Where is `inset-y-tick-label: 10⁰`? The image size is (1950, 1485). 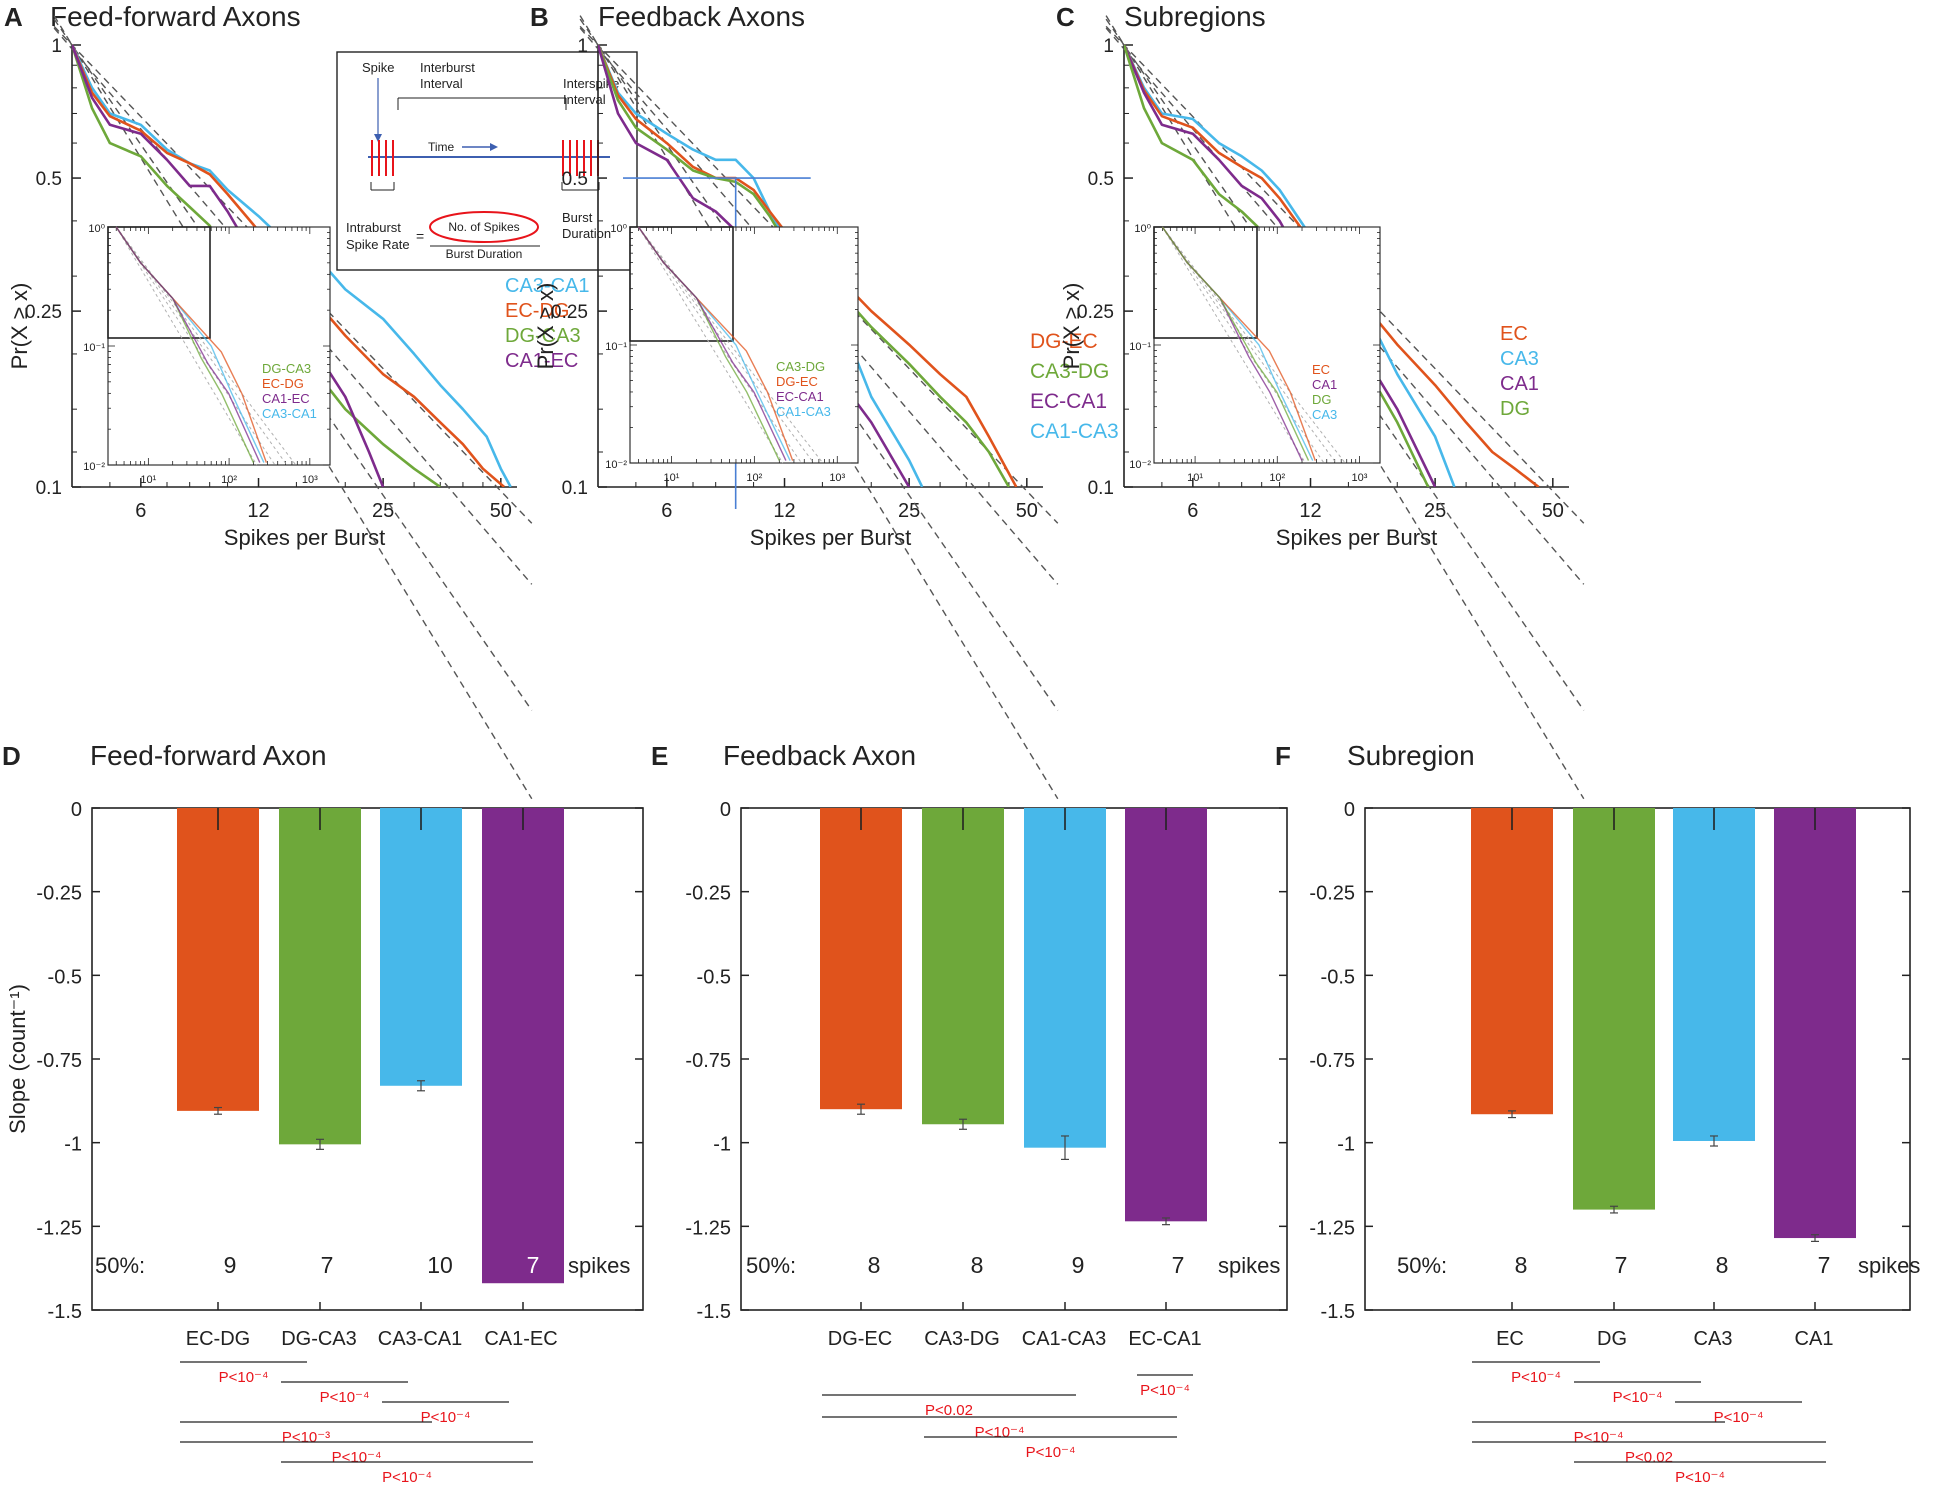 inset-y-tick-label: 10⁰ is located at coordinates (618, 229).